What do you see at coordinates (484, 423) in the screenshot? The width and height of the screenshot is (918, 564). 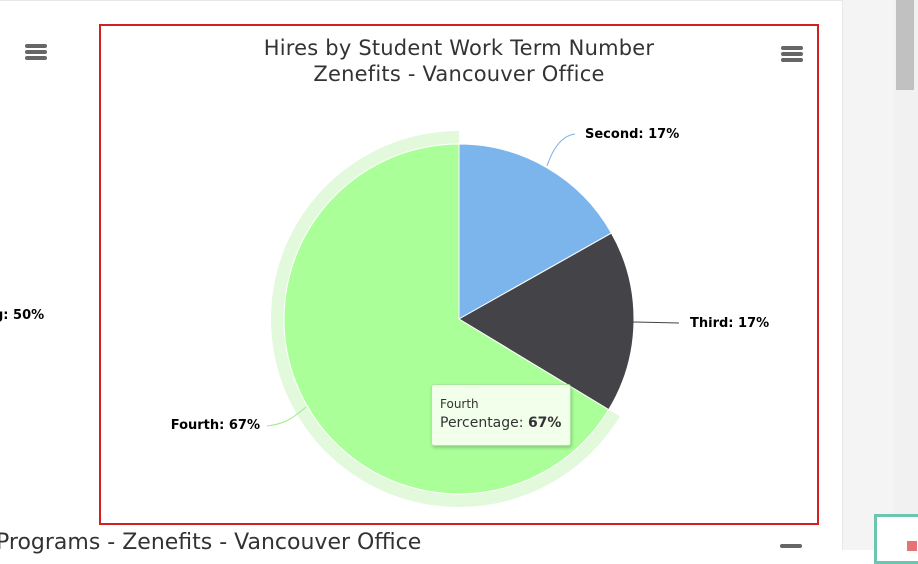 I see `tooltip-label: Percentage:` at bounding box center [484, 423].